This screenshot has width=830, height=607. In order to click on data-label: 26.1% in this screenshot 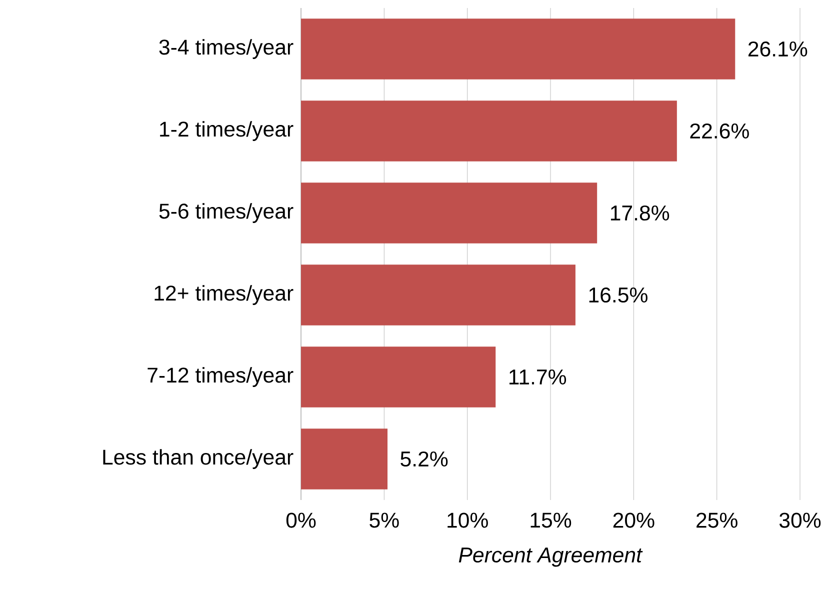, I will do `click(778, 49)`.